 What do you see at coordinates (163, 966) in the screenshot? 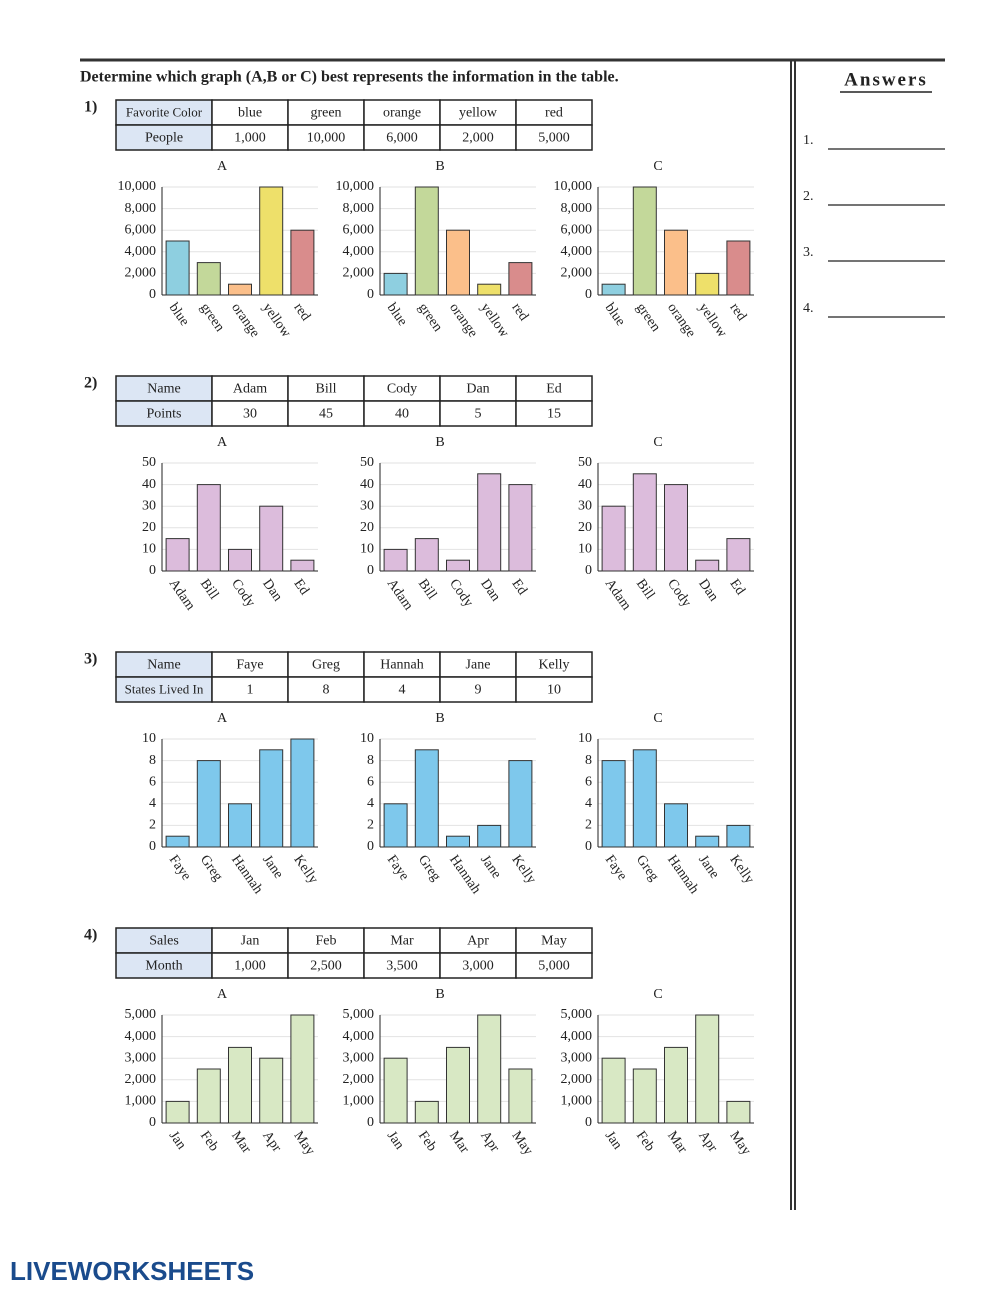
I see `table-text: Month` at bounding box center [163, 966].